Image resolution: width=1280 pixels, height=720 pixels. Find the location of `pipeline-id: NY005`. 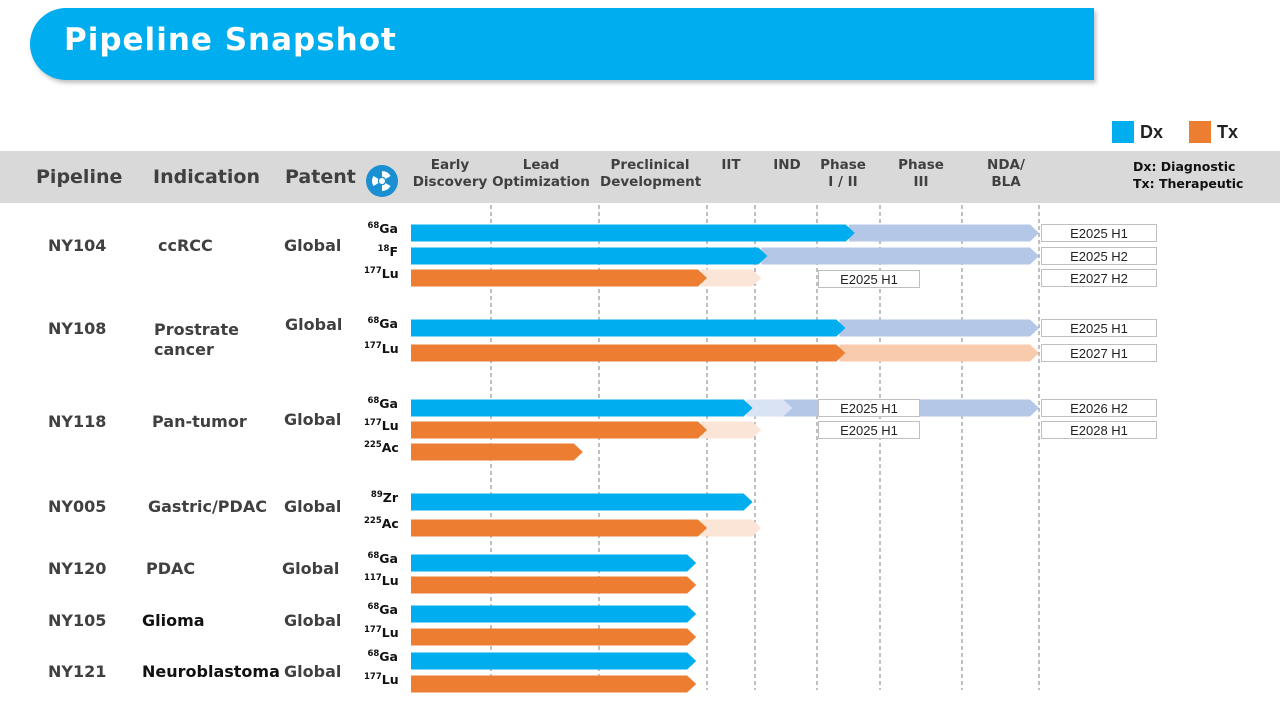

pipeline-id: NY005 is located at coordinates (77, 506).